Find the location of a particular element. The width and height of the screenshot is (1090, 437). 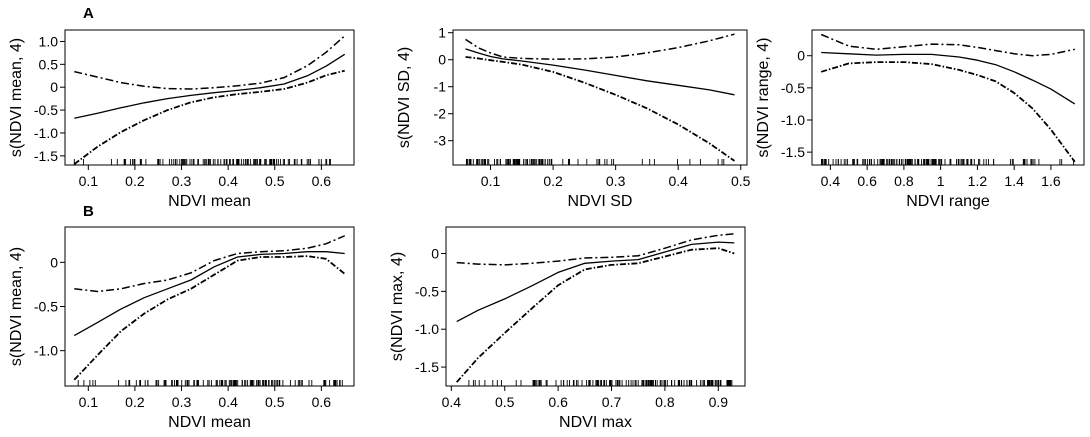

x-axis-label: NDVI SD is located at coordinates (600, 201).